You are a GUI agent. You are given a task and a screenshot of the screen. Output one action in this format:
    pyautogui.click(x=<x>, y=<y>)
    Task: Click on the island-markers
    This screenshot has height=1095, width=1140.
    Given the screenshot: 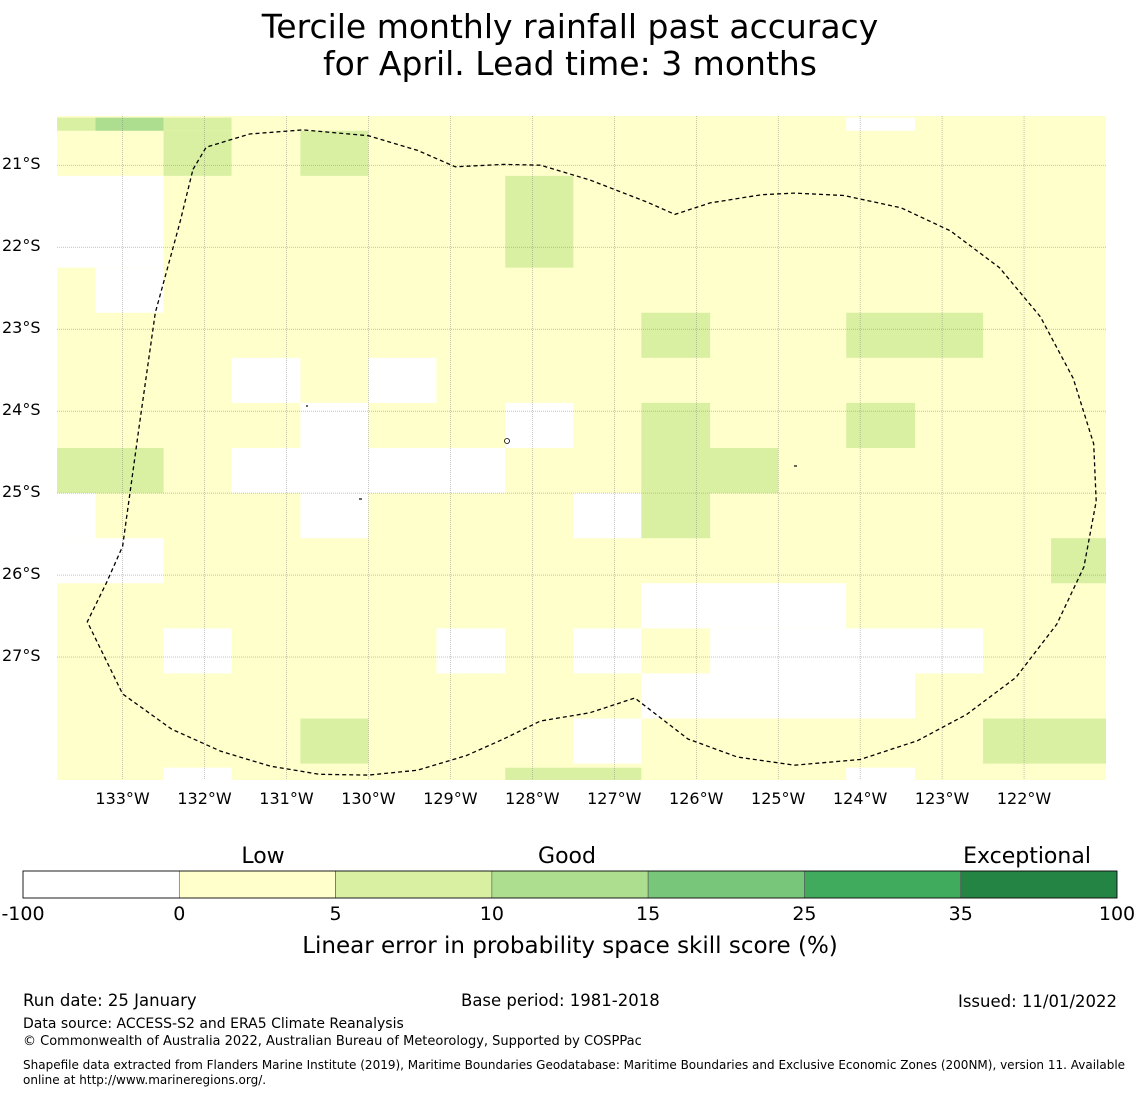 What is the action you would take?
    pyautogui.click(x=551, y=452)
    